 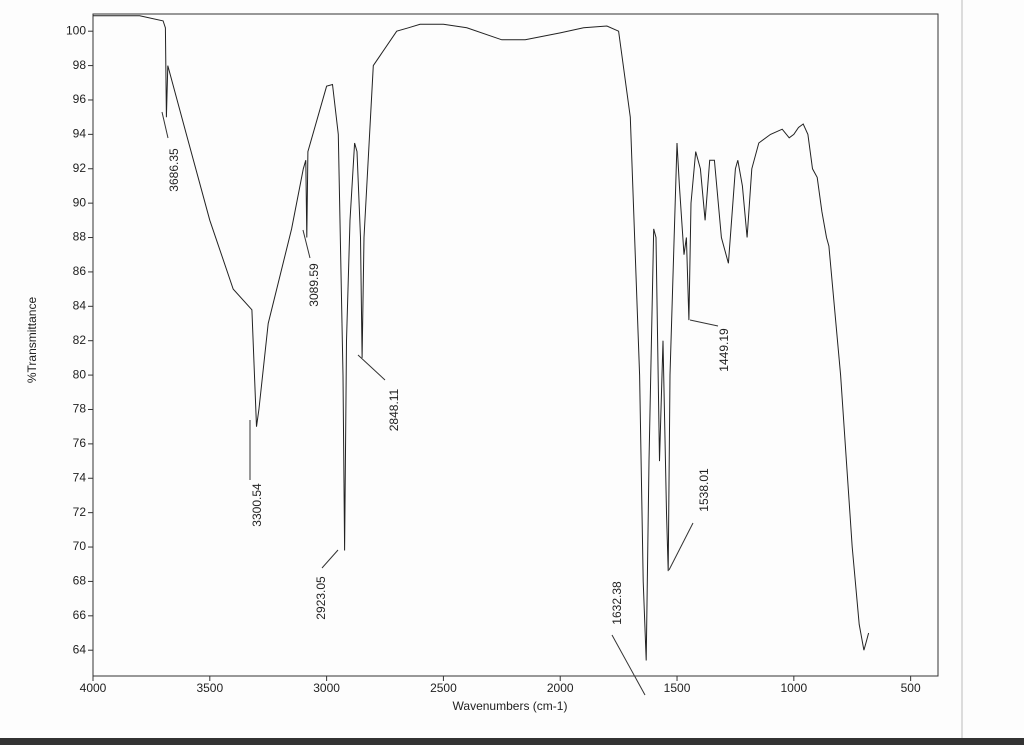 What do you see at coordinates (32, 340) in the screenshot?
I see `y-axis-title: %Transmittance` at bounding box center [32, 340].